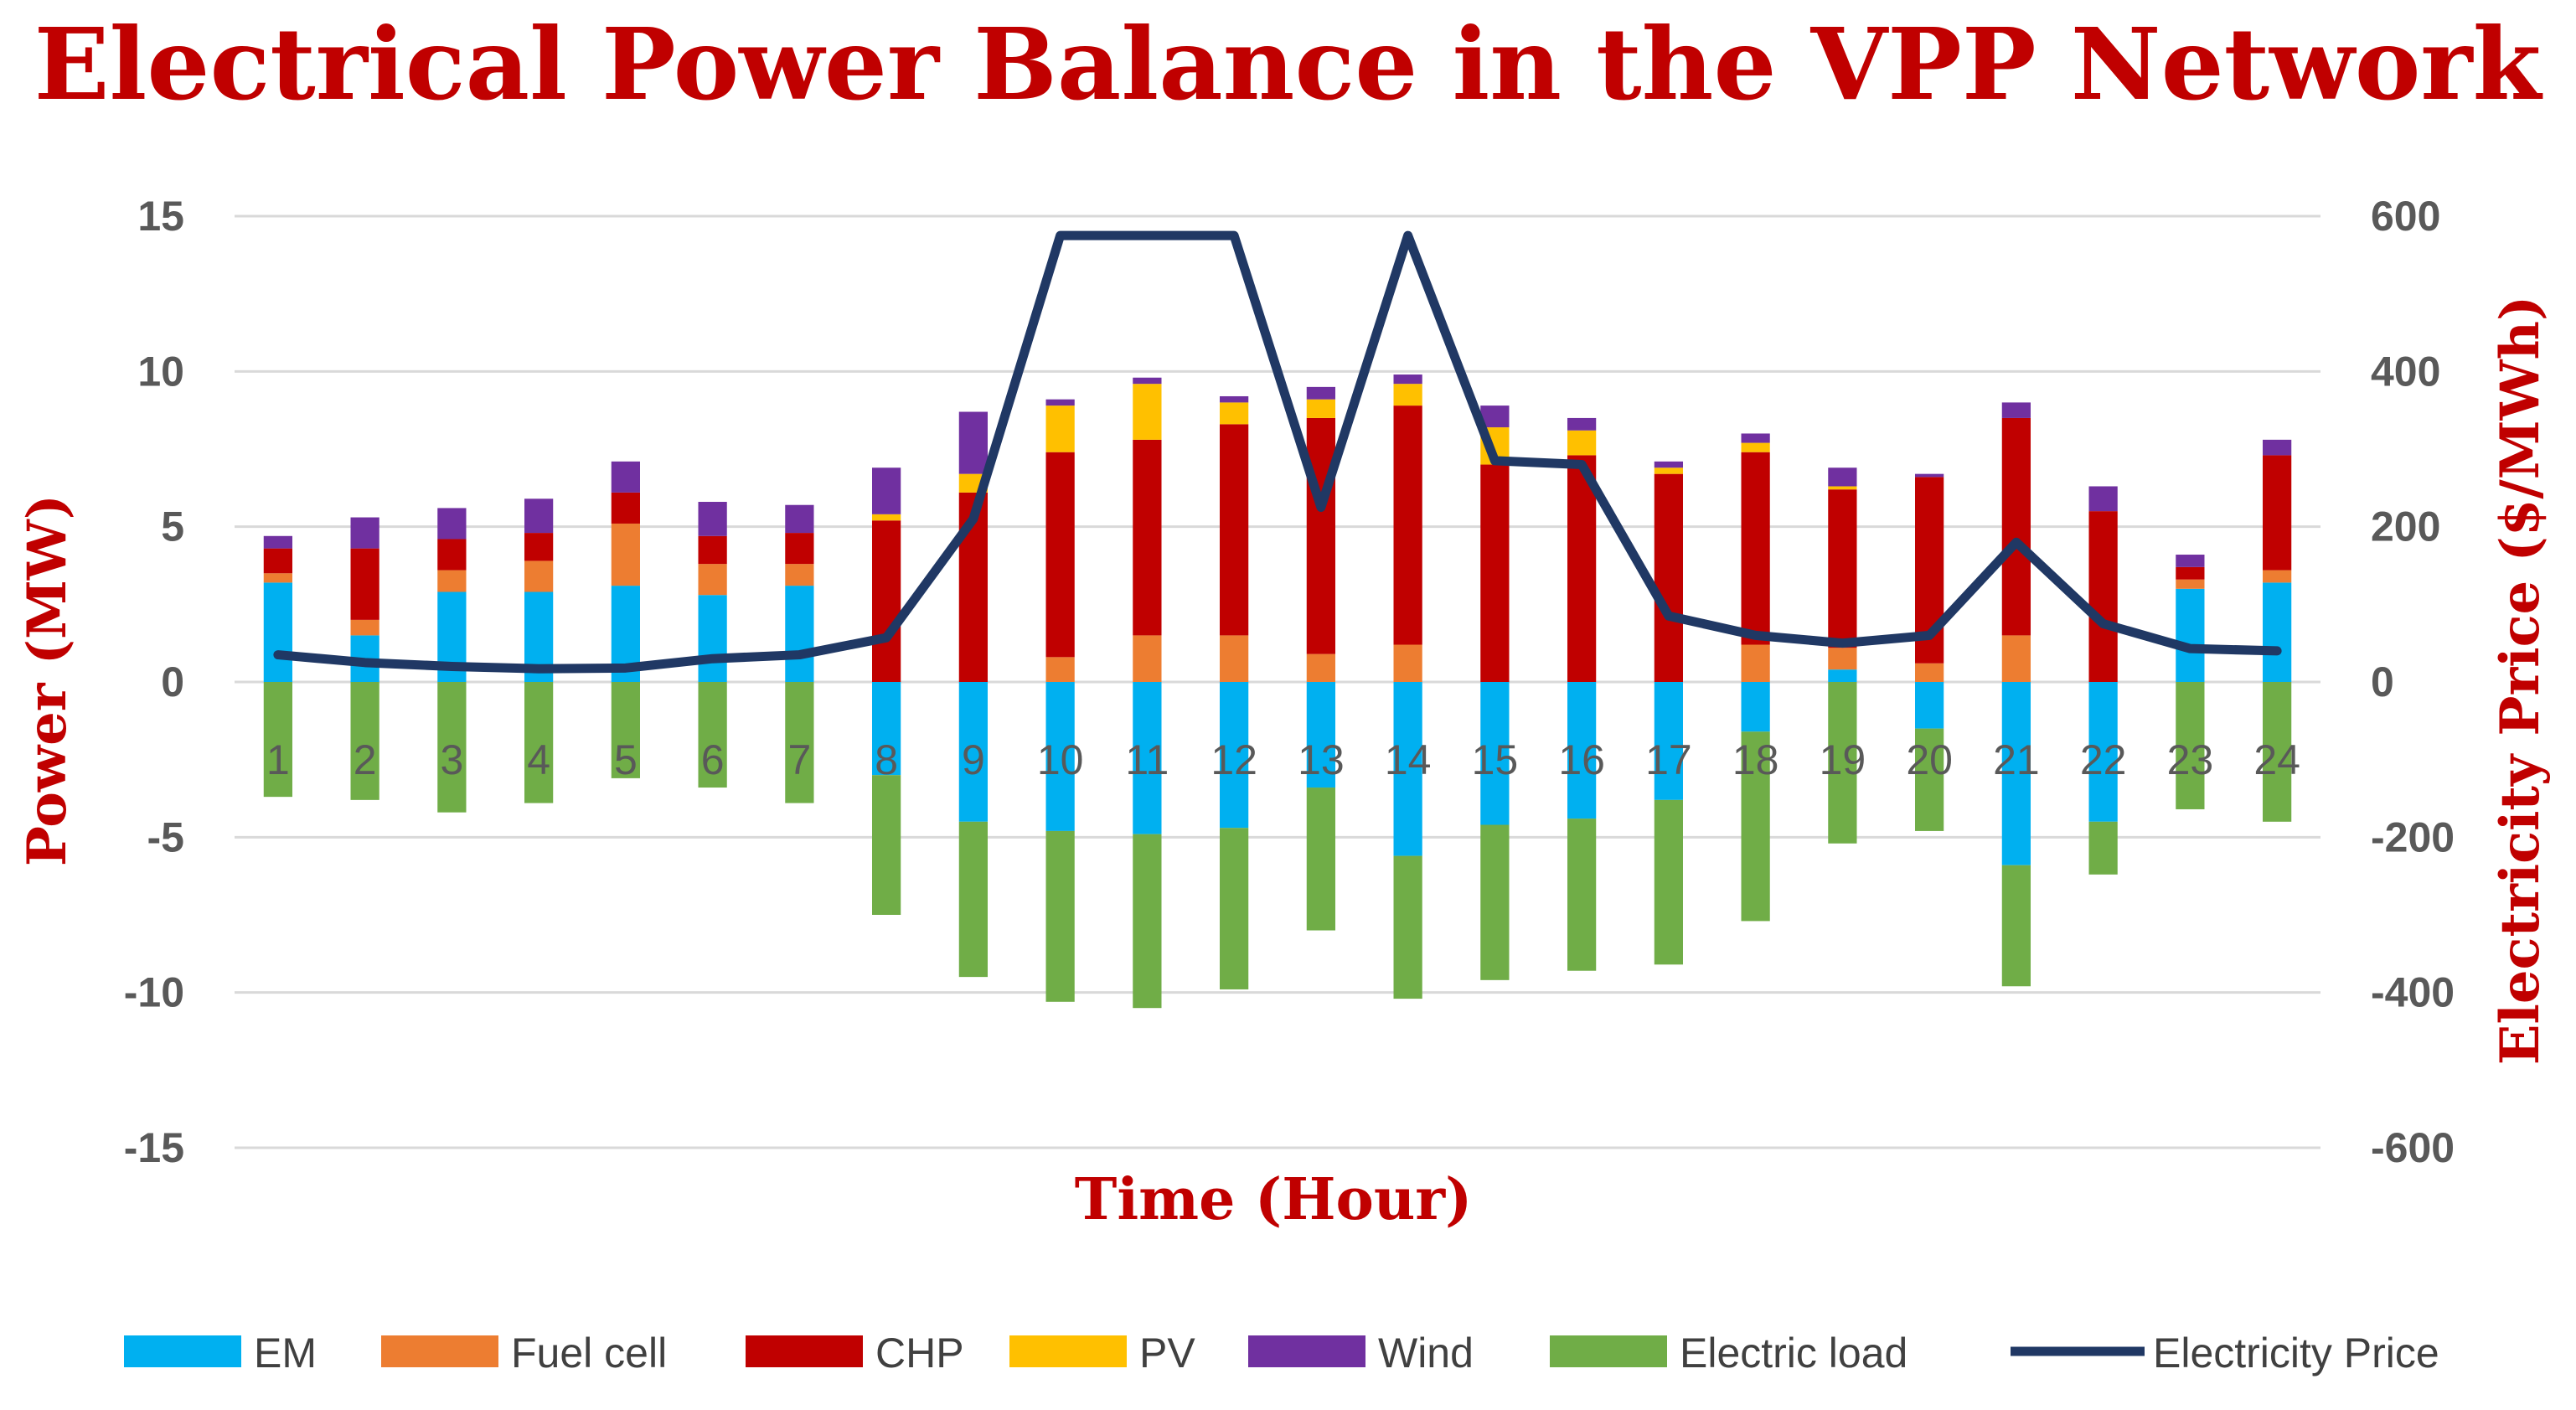  I want to click on y-tick-label: -5, so click(165, 836).